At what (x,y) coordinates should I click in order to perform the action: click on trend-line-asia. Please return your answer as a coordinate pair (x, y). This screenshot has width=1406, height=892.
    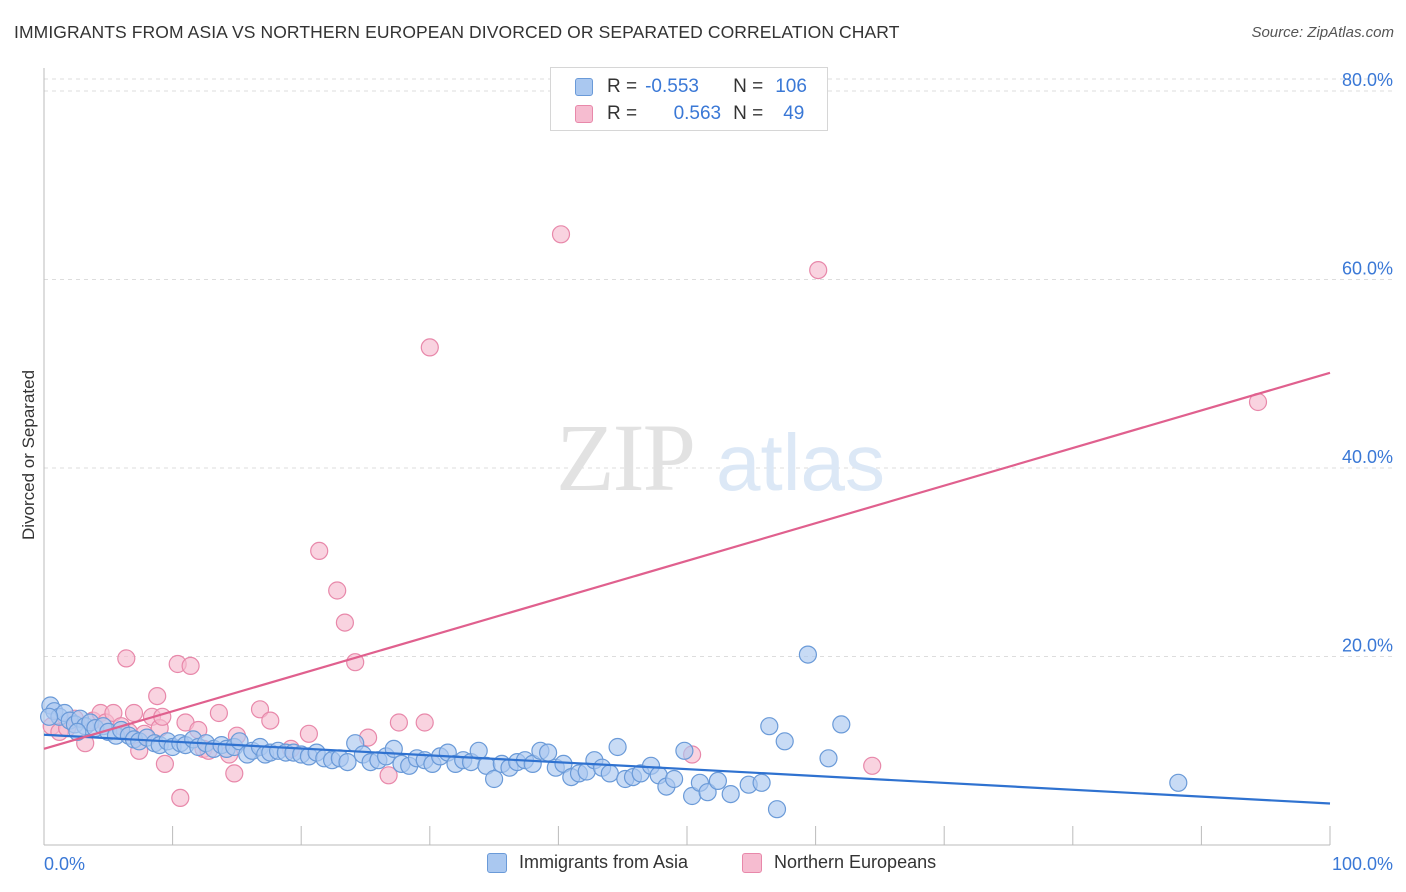
    Looking at the image, I should click on (687, 769).